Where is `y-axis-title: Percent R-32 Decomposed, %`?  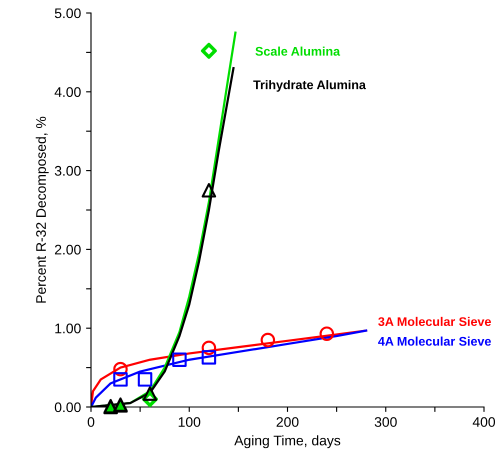
y-axis-title: Percent R-32 Decomposed, % is located at coordinates (42, 209).